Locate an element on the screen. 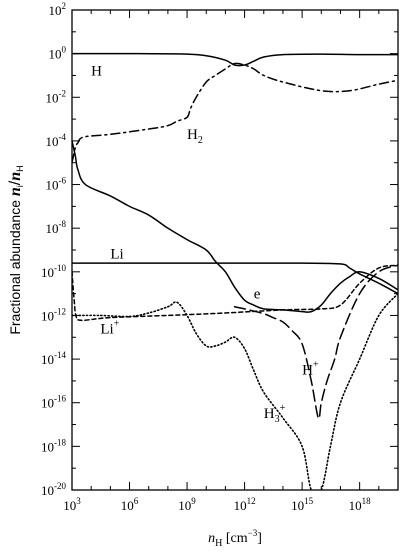 The image size is (400, 552). series-label-h3-plus: H3+ is located at coordinates (275, 414).